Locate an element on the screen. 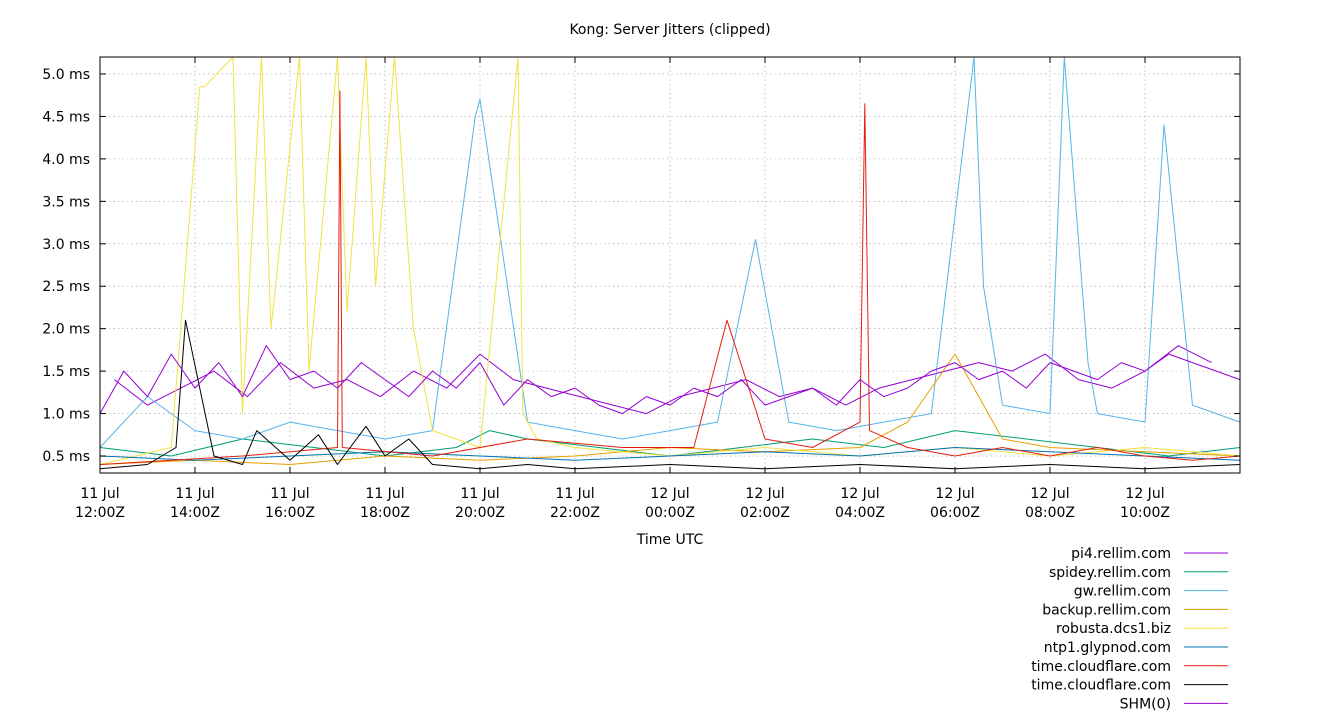 The height and width of the screenshot is (720, 1340). legend-label: pi4.rellim.com is located at coordinates (1121, 554).